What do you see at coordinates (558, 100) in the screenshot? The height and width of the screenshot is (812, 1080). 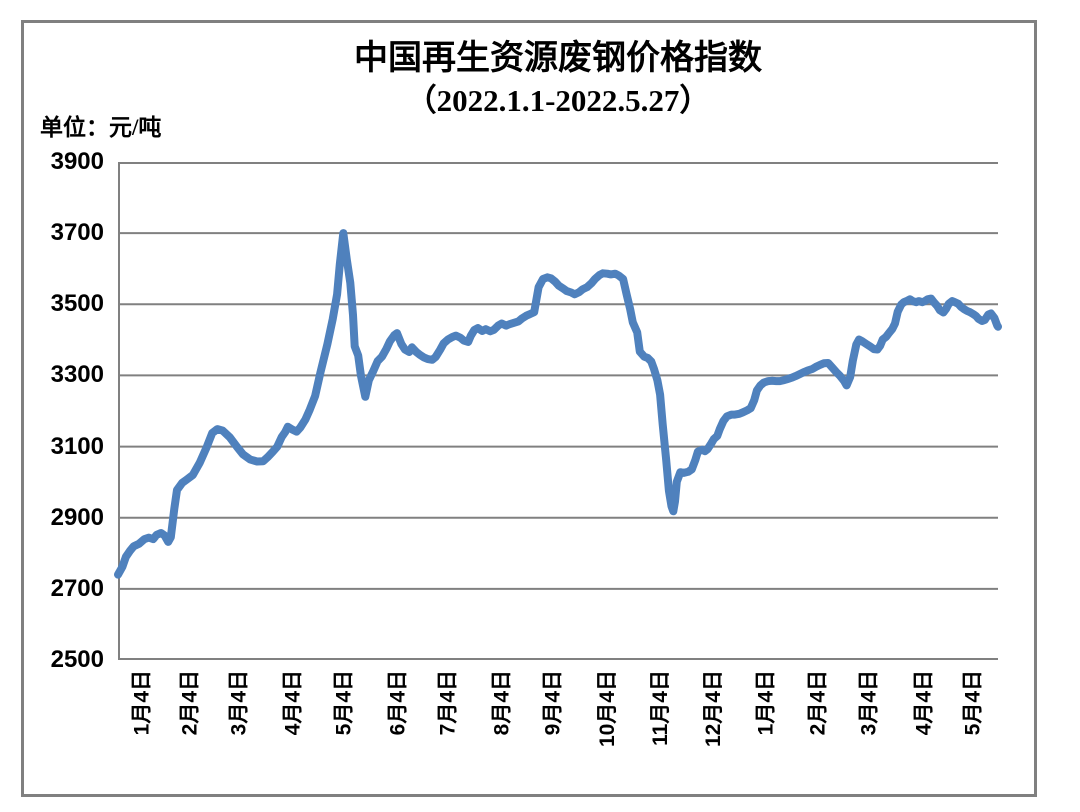 I see `chart-subtitle: （2022.1.1-2022.5.27）` at bounding box center [558, 100].